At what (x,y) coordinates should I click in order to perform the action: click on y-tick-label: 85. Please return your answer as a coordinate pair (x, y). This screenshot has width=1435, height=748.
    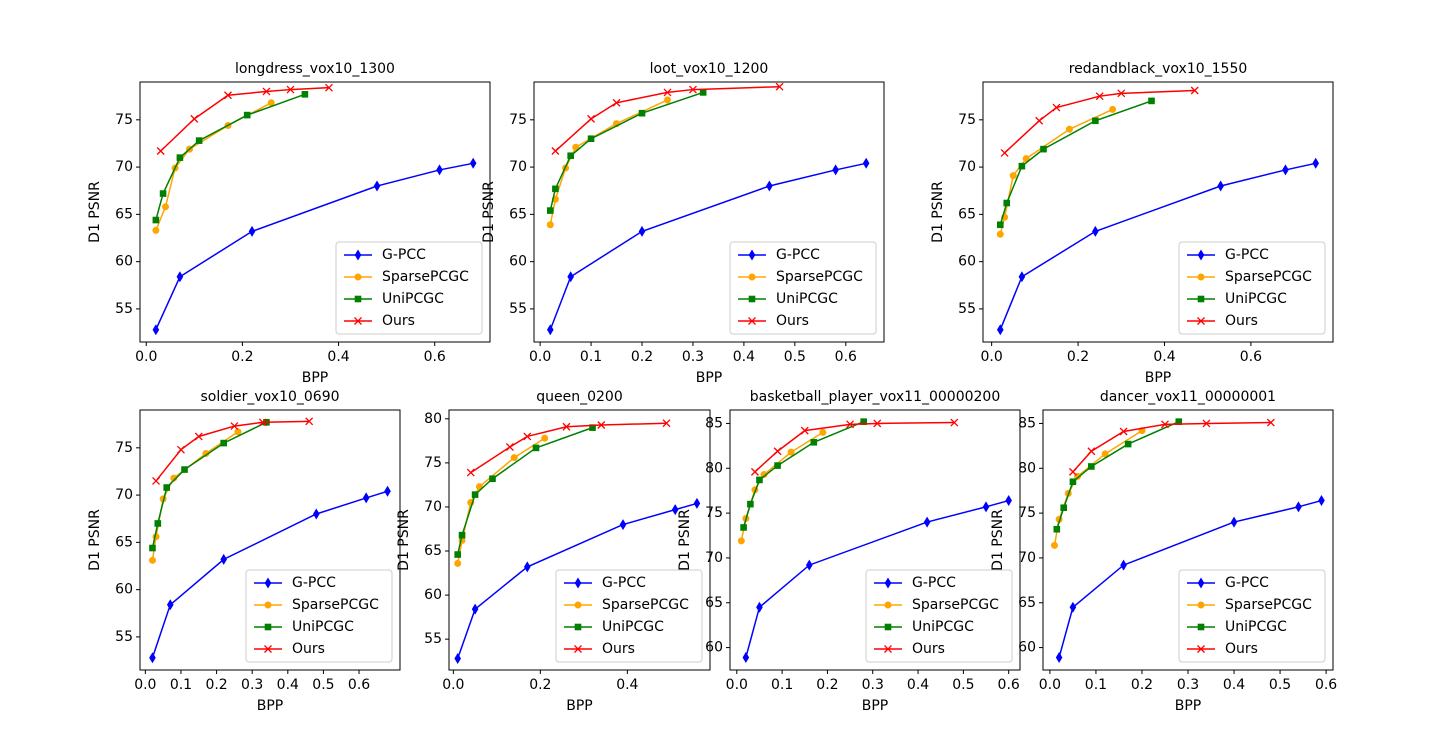
    Looking at the image, I should click on (714, 423).